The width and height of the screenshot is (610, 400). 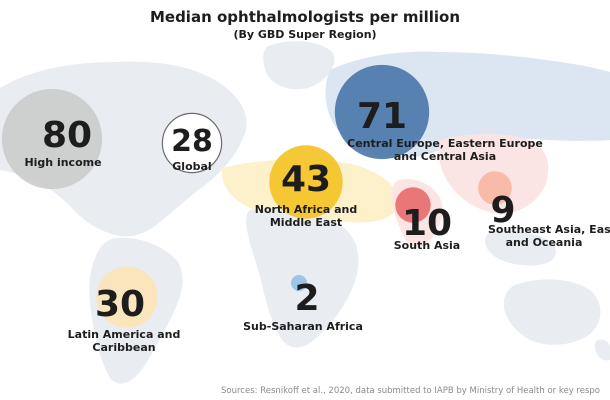 I want to click on category-label: Middle East, so click(x=306, y=222).